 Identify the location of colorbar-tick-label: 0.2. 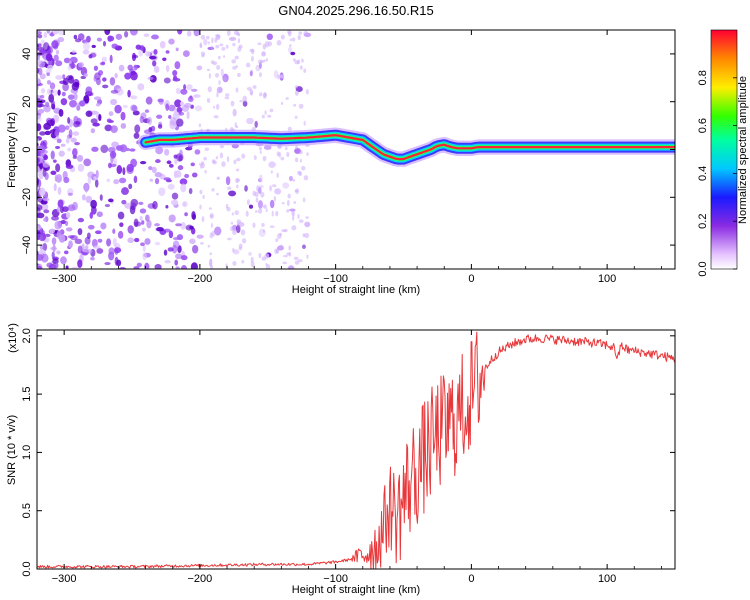
(703, 221).